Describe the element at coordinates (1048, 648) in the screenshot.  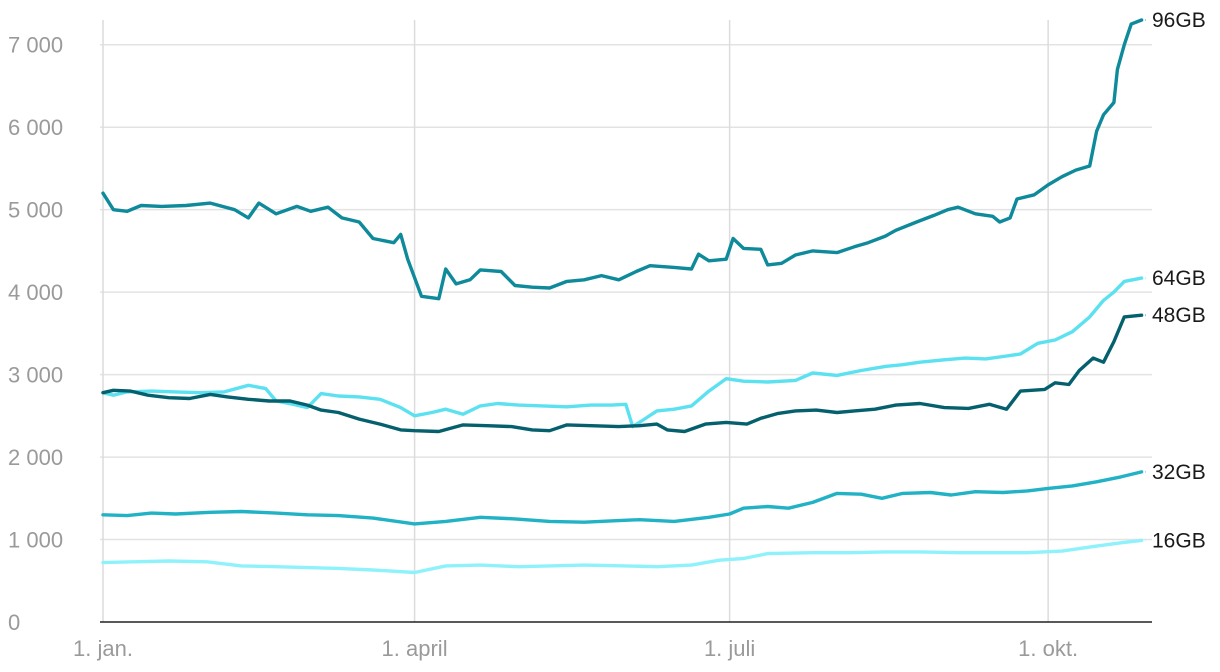
I see `x-tick-label: 1. okt.` at that location.